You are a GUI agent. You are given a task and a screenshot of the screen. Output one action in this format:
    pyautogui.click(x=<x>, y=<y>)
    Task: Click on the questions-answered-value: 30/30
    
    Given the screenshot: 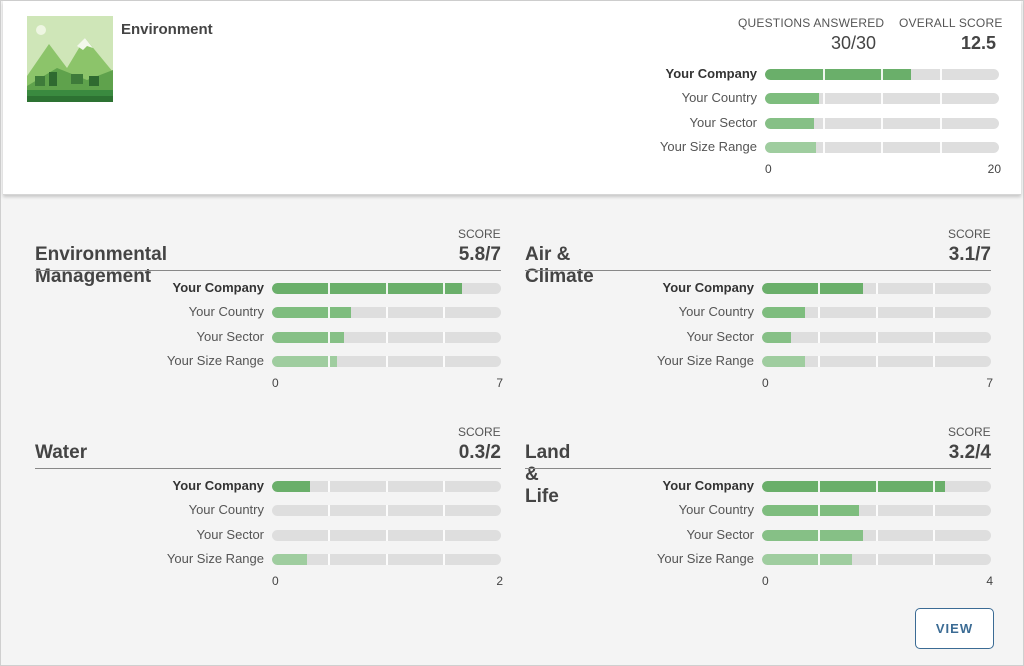 What is the action you would take?
    pyautogui.click(x=854, y=43)
    